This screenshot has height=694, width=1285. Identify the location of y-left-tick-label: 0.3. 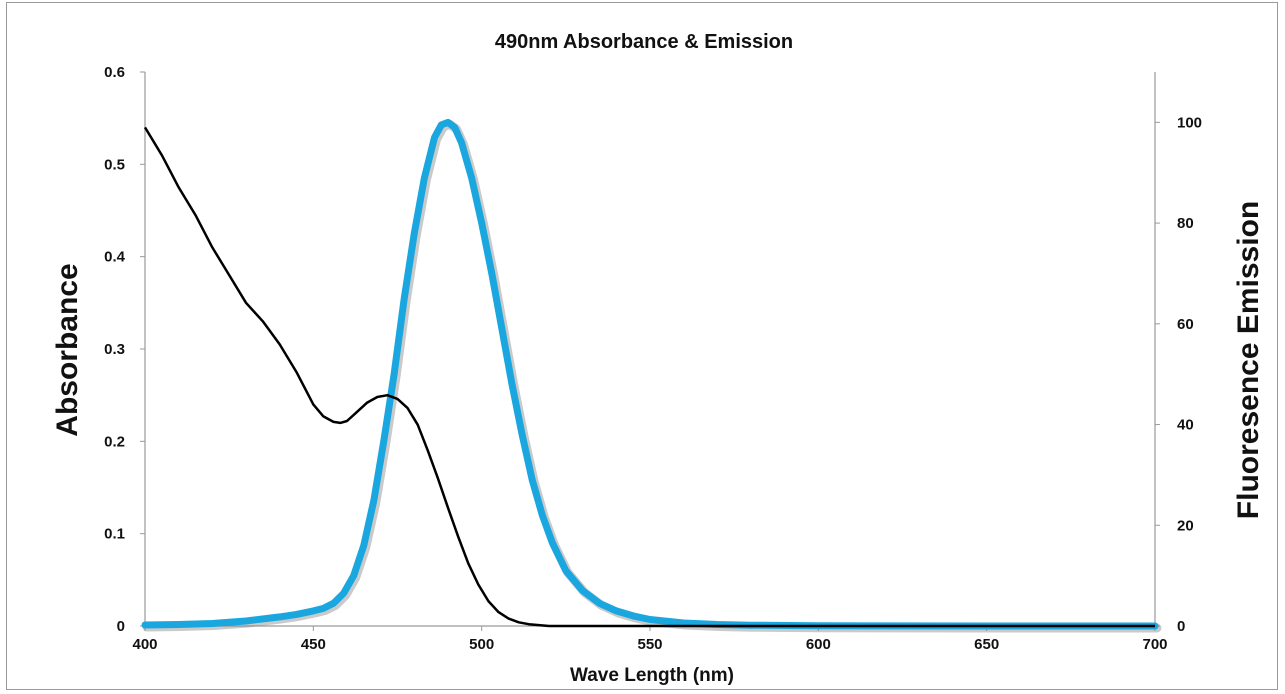
(114, 349).